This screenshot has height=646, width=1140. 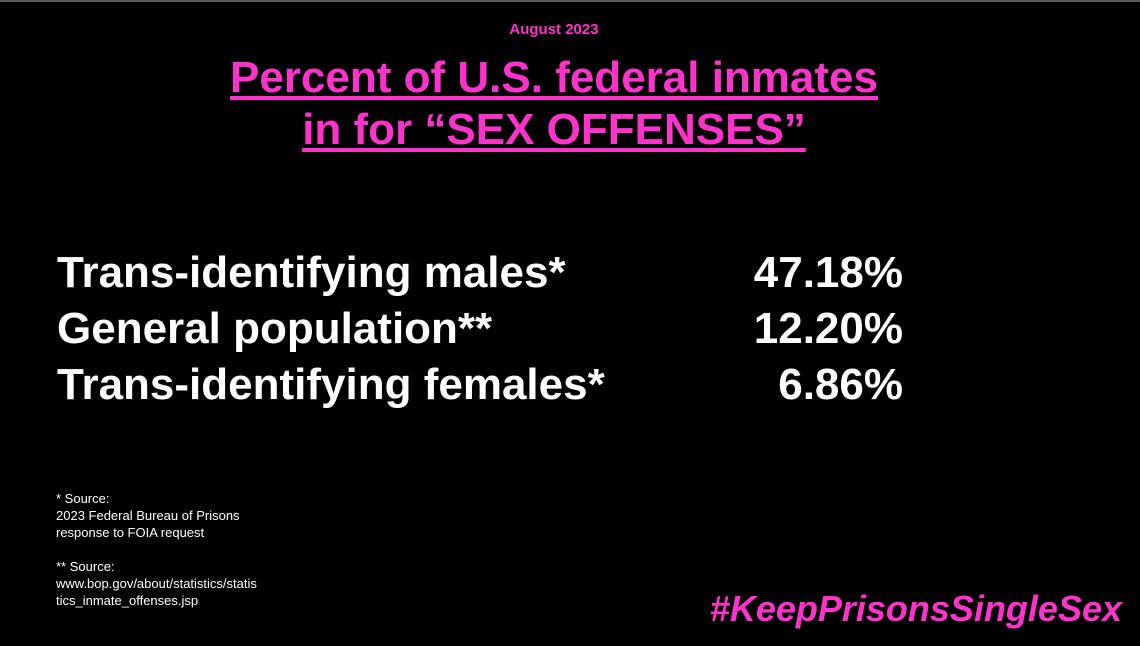 I want to click on stat-row-trans-males: Trans-identifying males* 47.18%, so click(x=482, y=273).